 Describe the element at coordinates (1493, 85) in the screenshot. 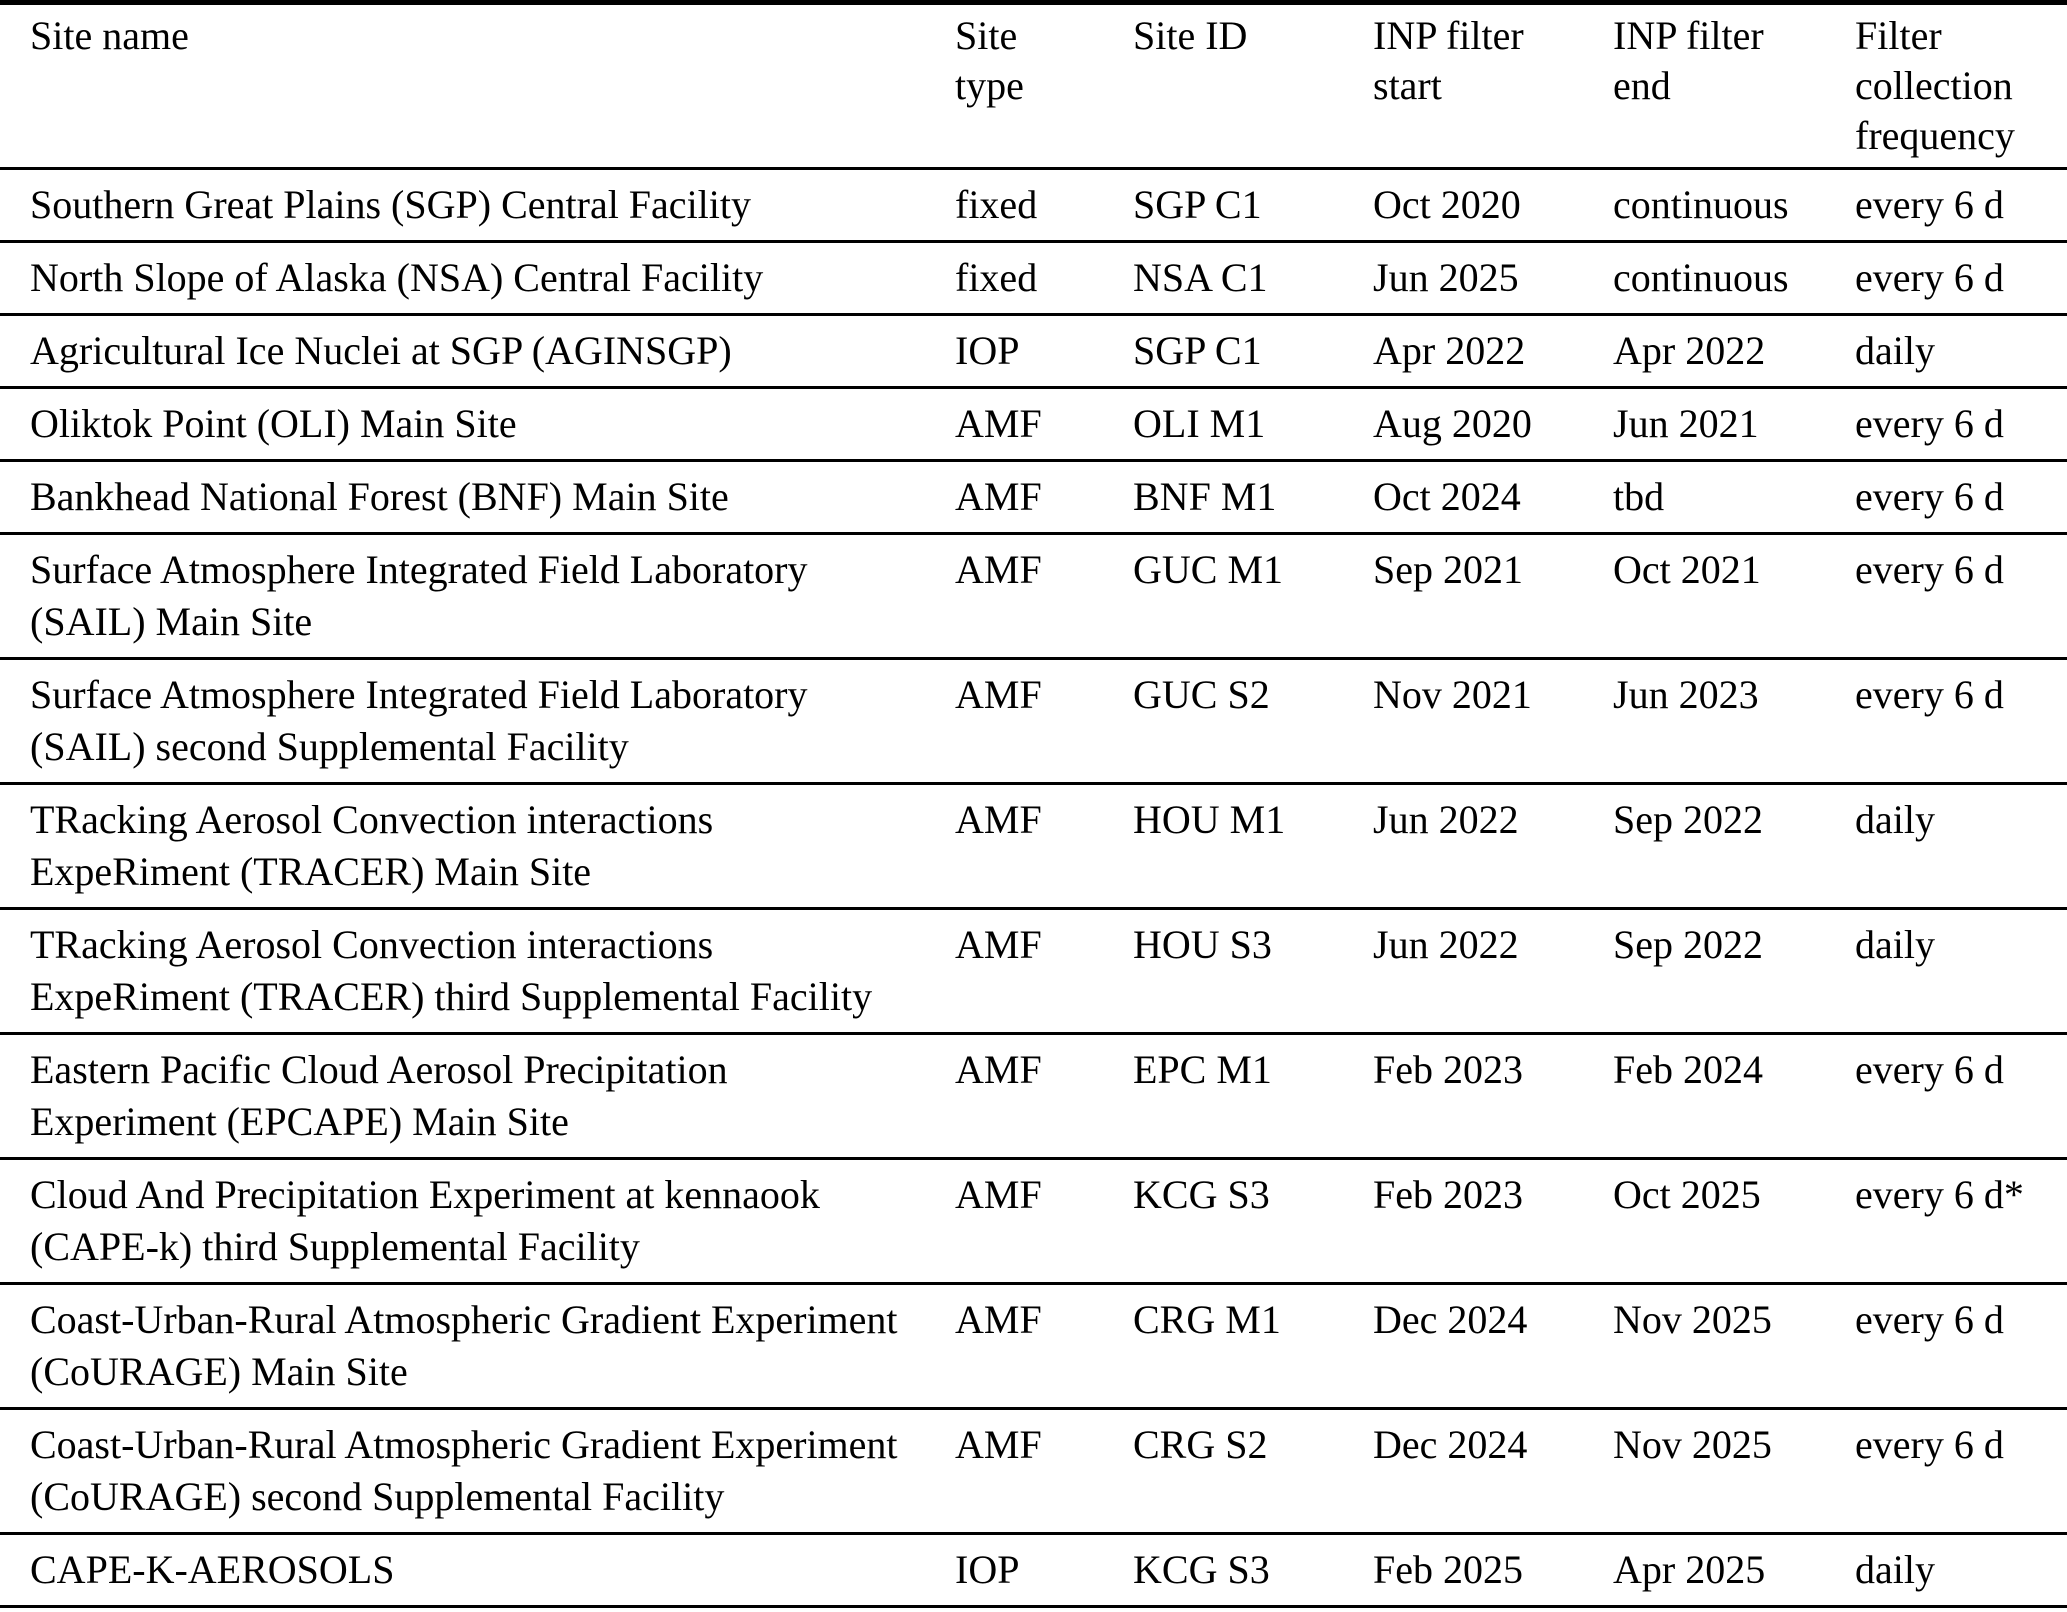

I see `header-inp-filter-start: INP filter start` at that location.